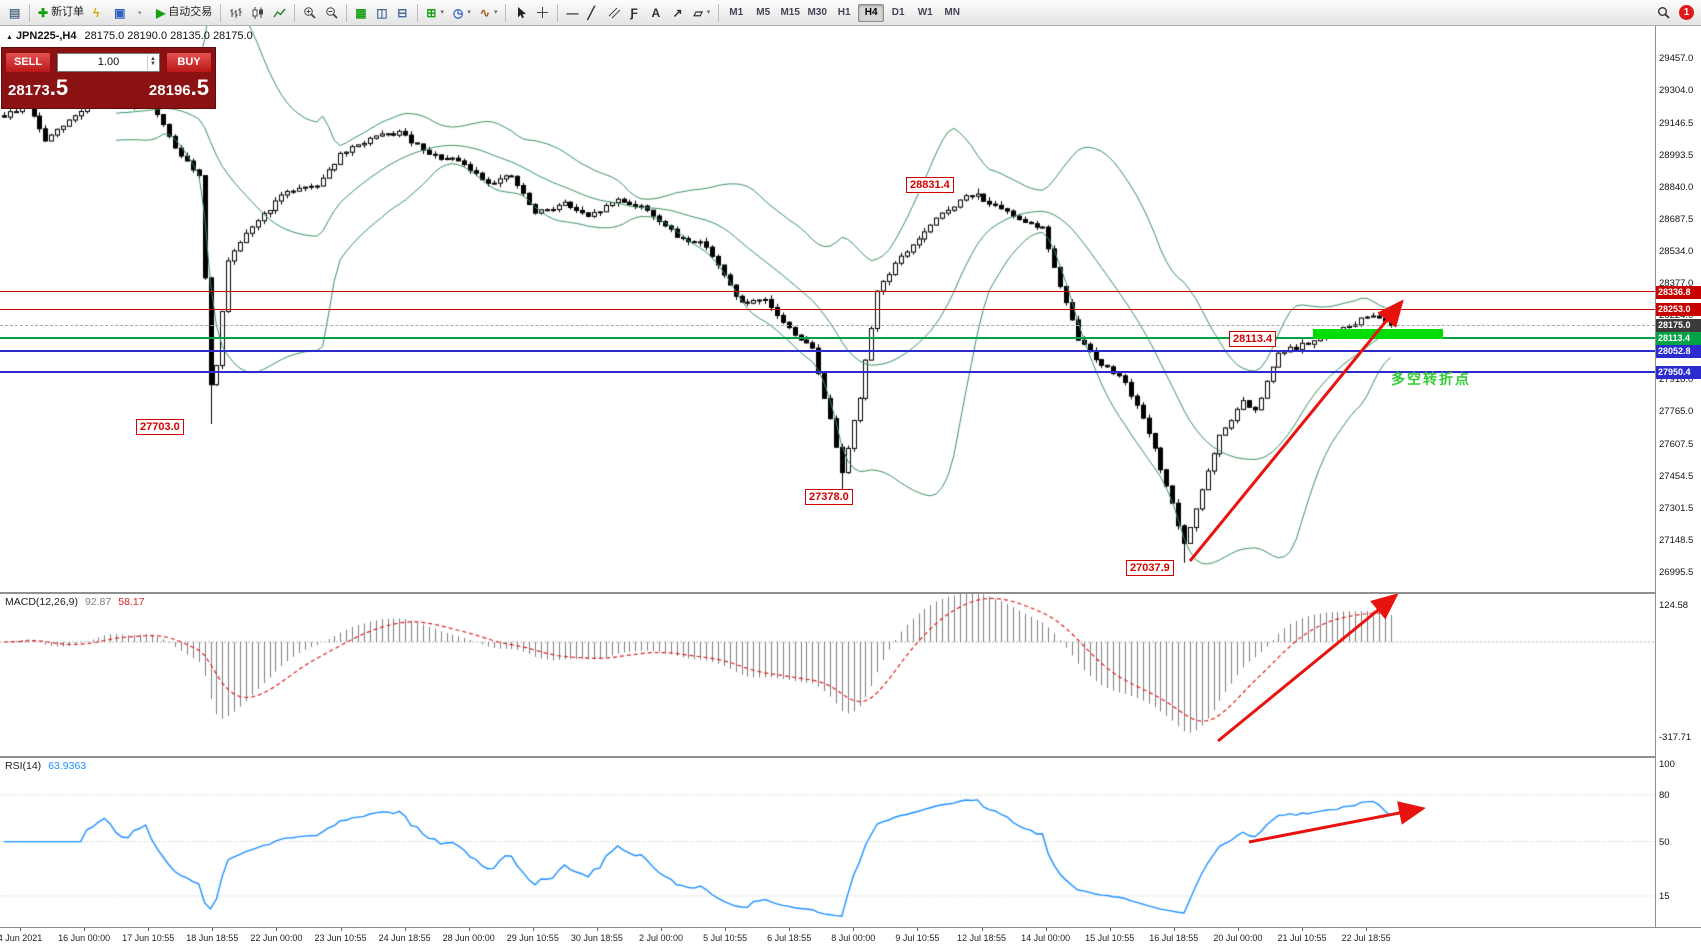 The height and width of the screenshot is (948, 1701). I want to click on price-scale-label: 27454.5, so click(1676, 476).